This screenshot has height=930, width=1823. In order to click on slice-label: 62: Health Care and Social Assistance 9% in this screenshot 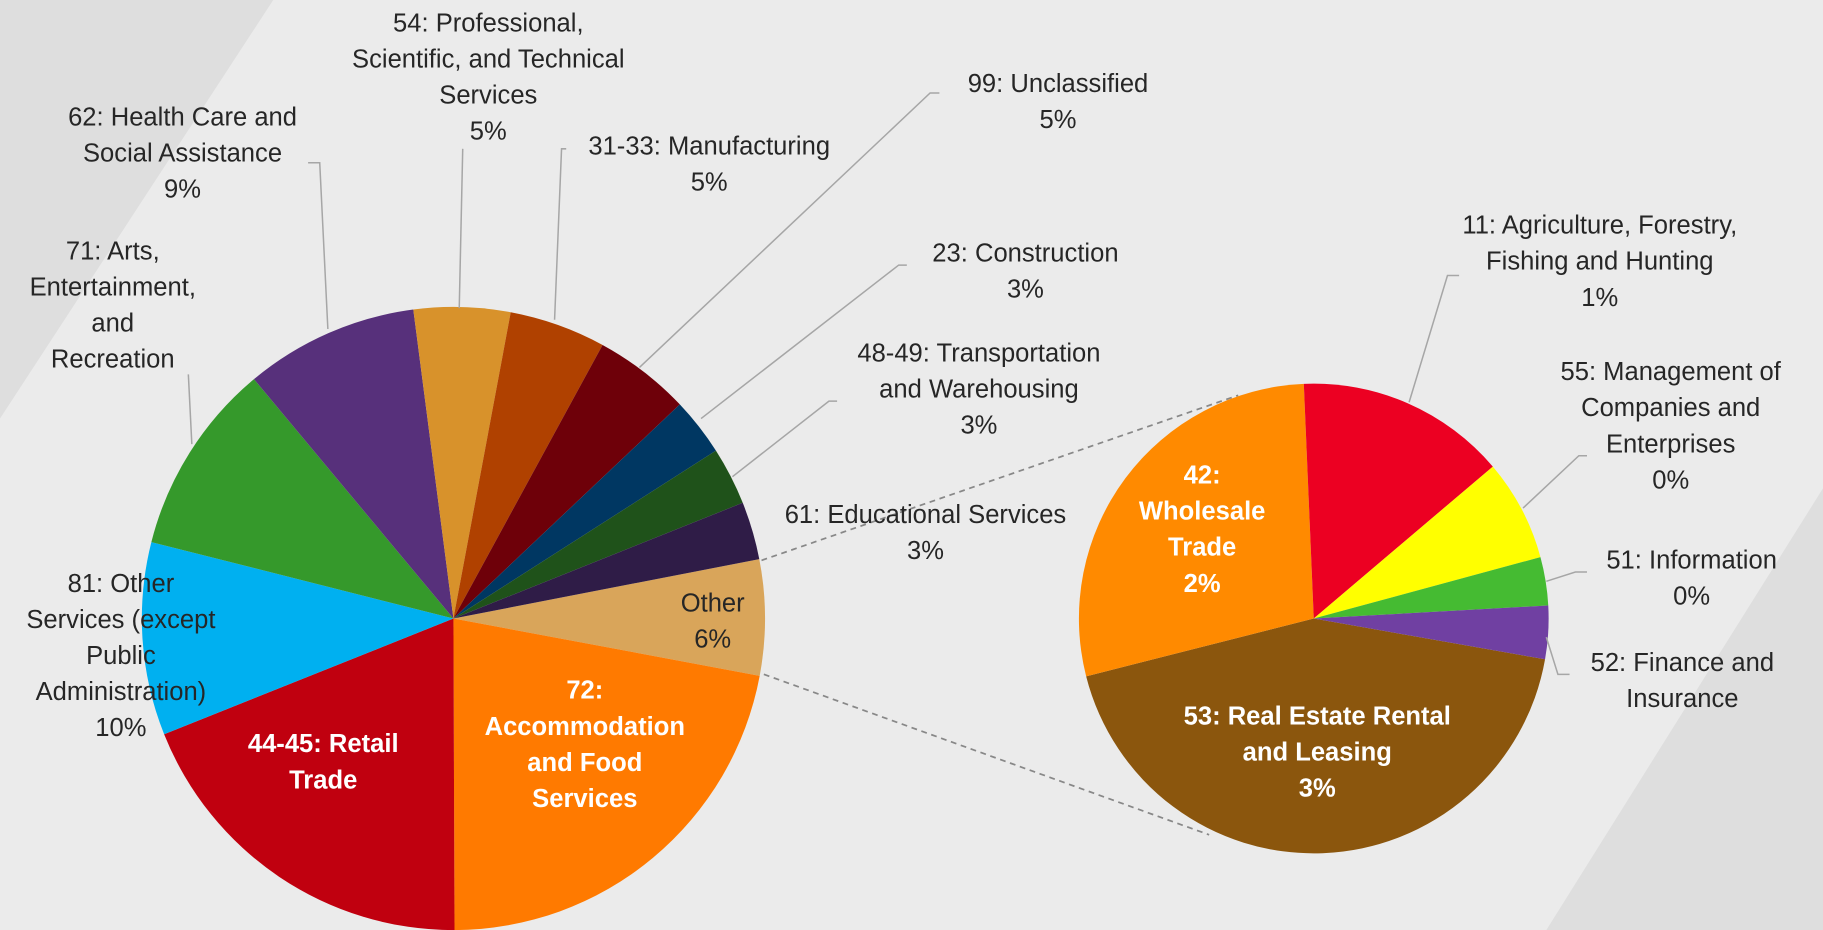, I will do `click(182, 153)`.